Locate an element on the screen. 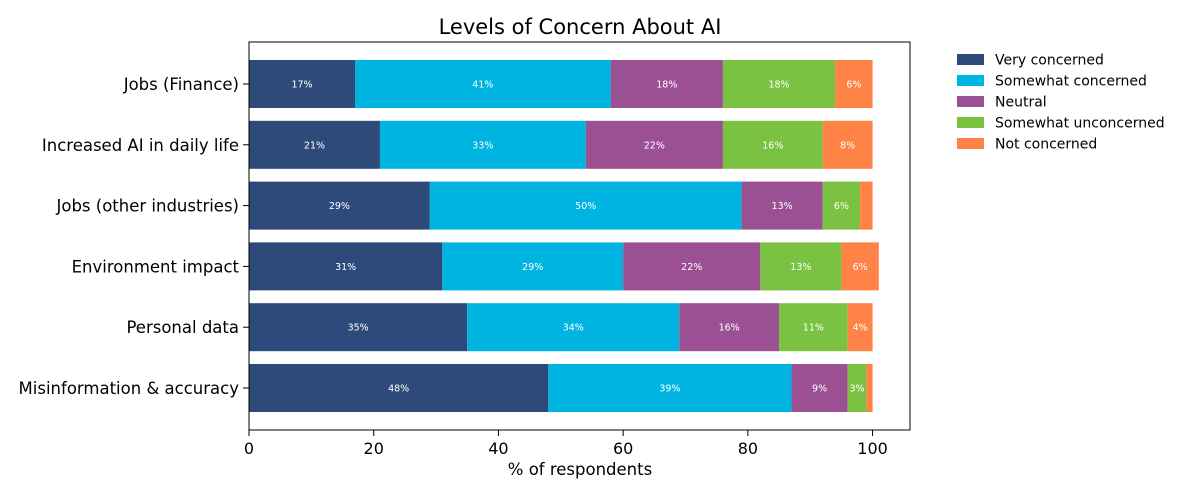 The width and height of the screenshot is (1200, 500). bar-data-label: 41% is located at coordinates (482, 85).